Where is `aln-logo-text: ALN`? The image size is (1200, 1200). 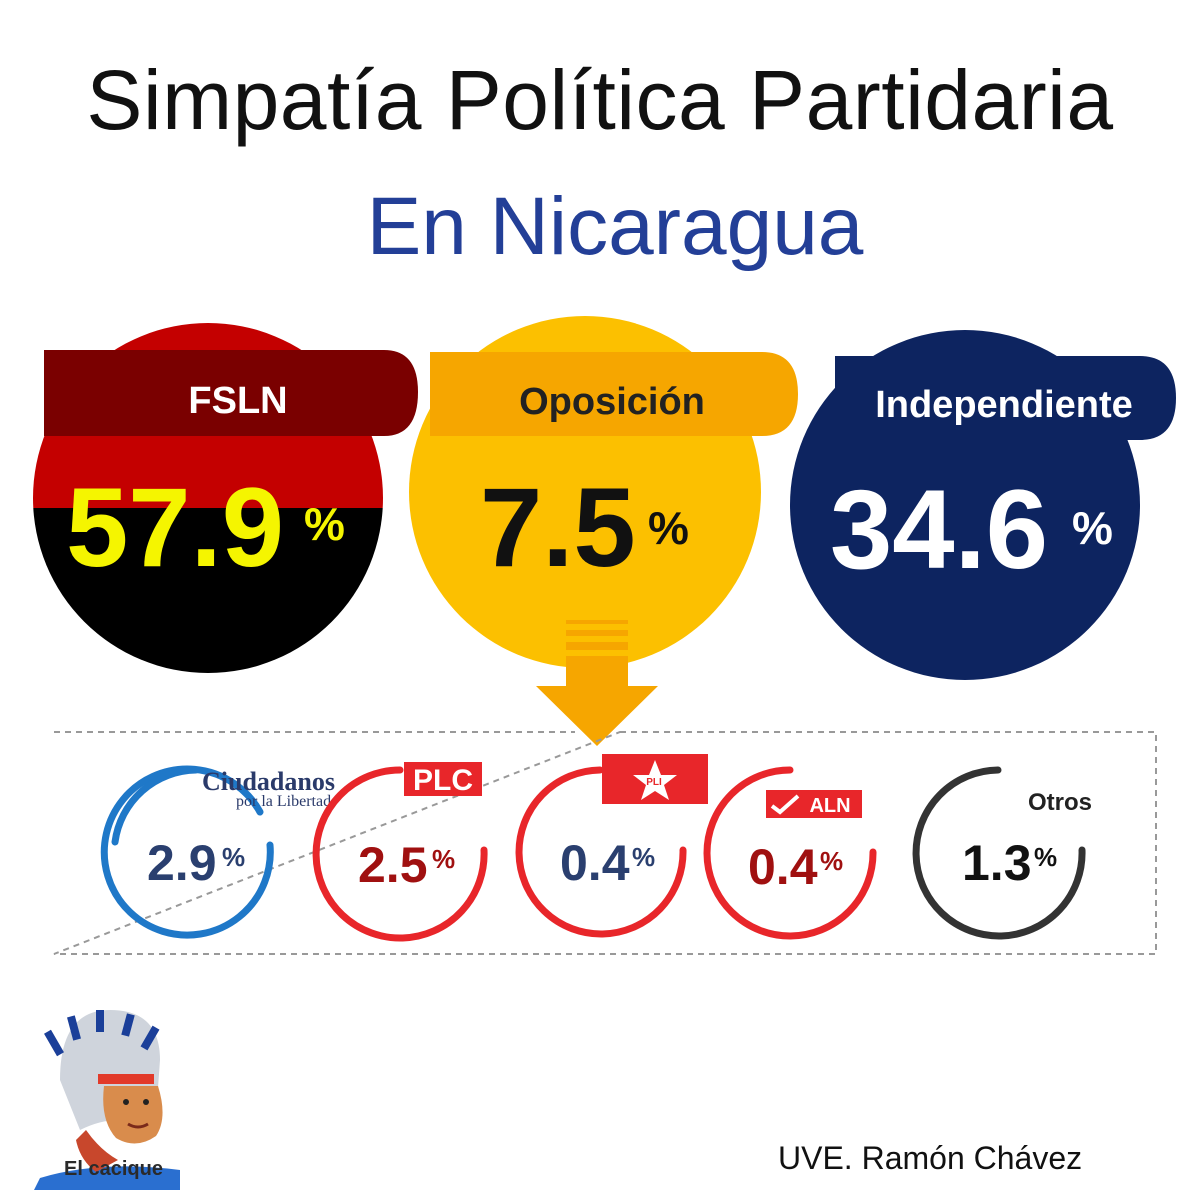
aln-logo-text: ALN is located at coordinates (829, 806).